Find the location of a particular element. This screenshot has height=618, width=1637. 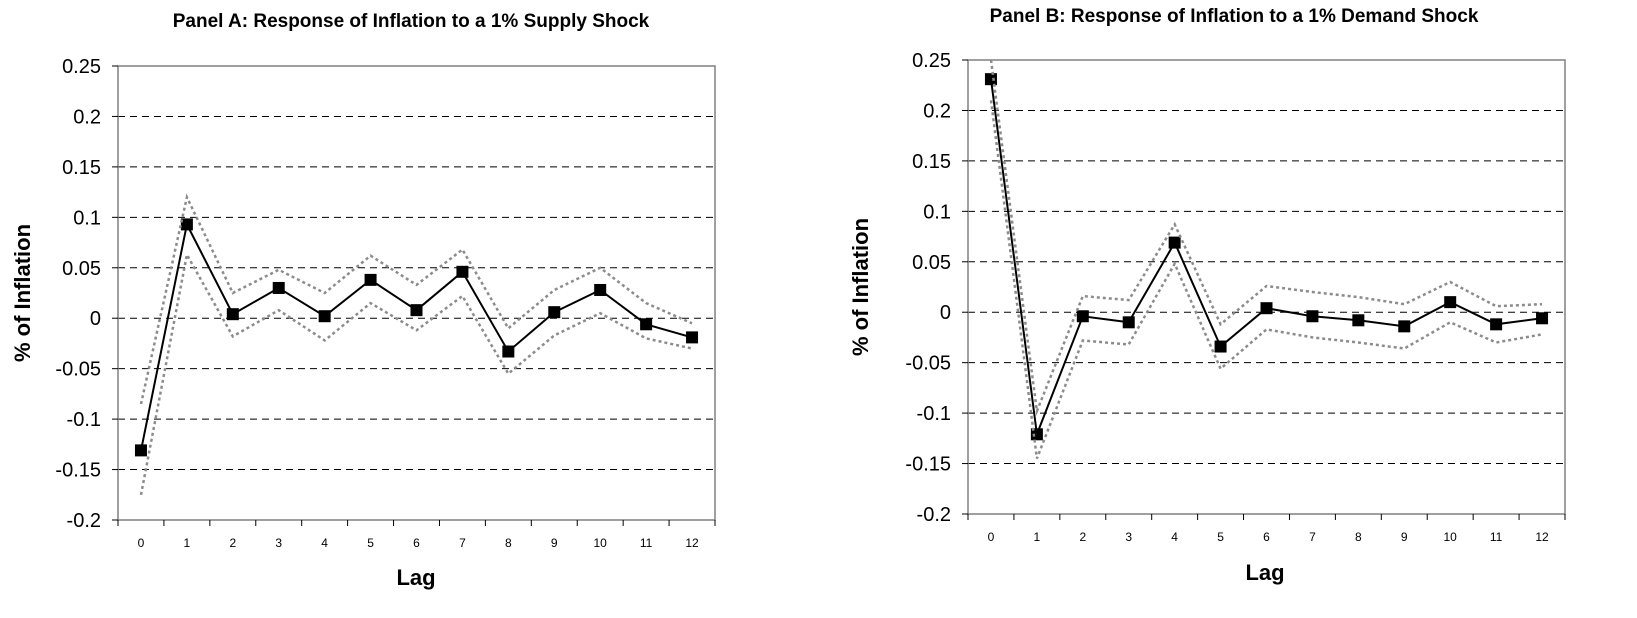

panel-a-xtick-label: 1 is located at coordinates (187, 543).